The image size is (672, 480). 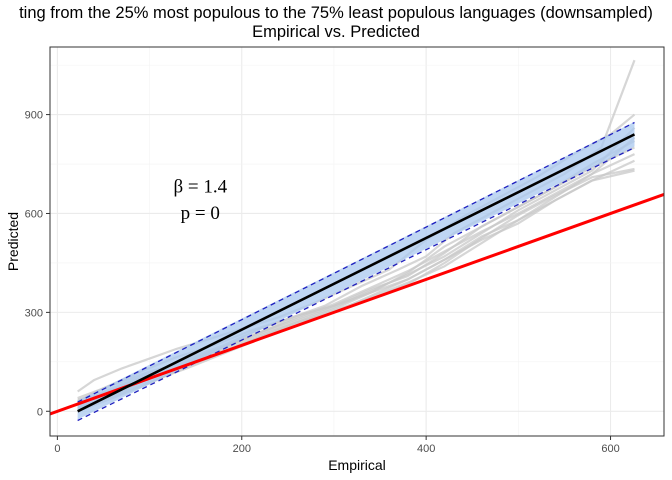 I want to click on y-tick-label: 900, so click(x=34, y=116).